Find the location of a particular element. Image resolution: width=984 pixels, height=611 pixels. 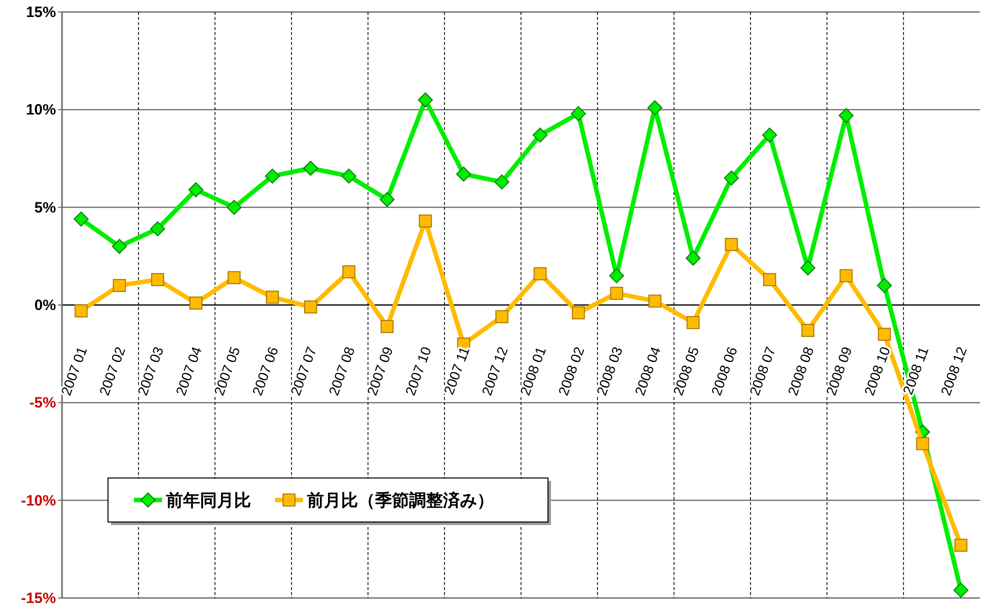

x-tick-label: 2008 11 is located at coordinates (915, 370).